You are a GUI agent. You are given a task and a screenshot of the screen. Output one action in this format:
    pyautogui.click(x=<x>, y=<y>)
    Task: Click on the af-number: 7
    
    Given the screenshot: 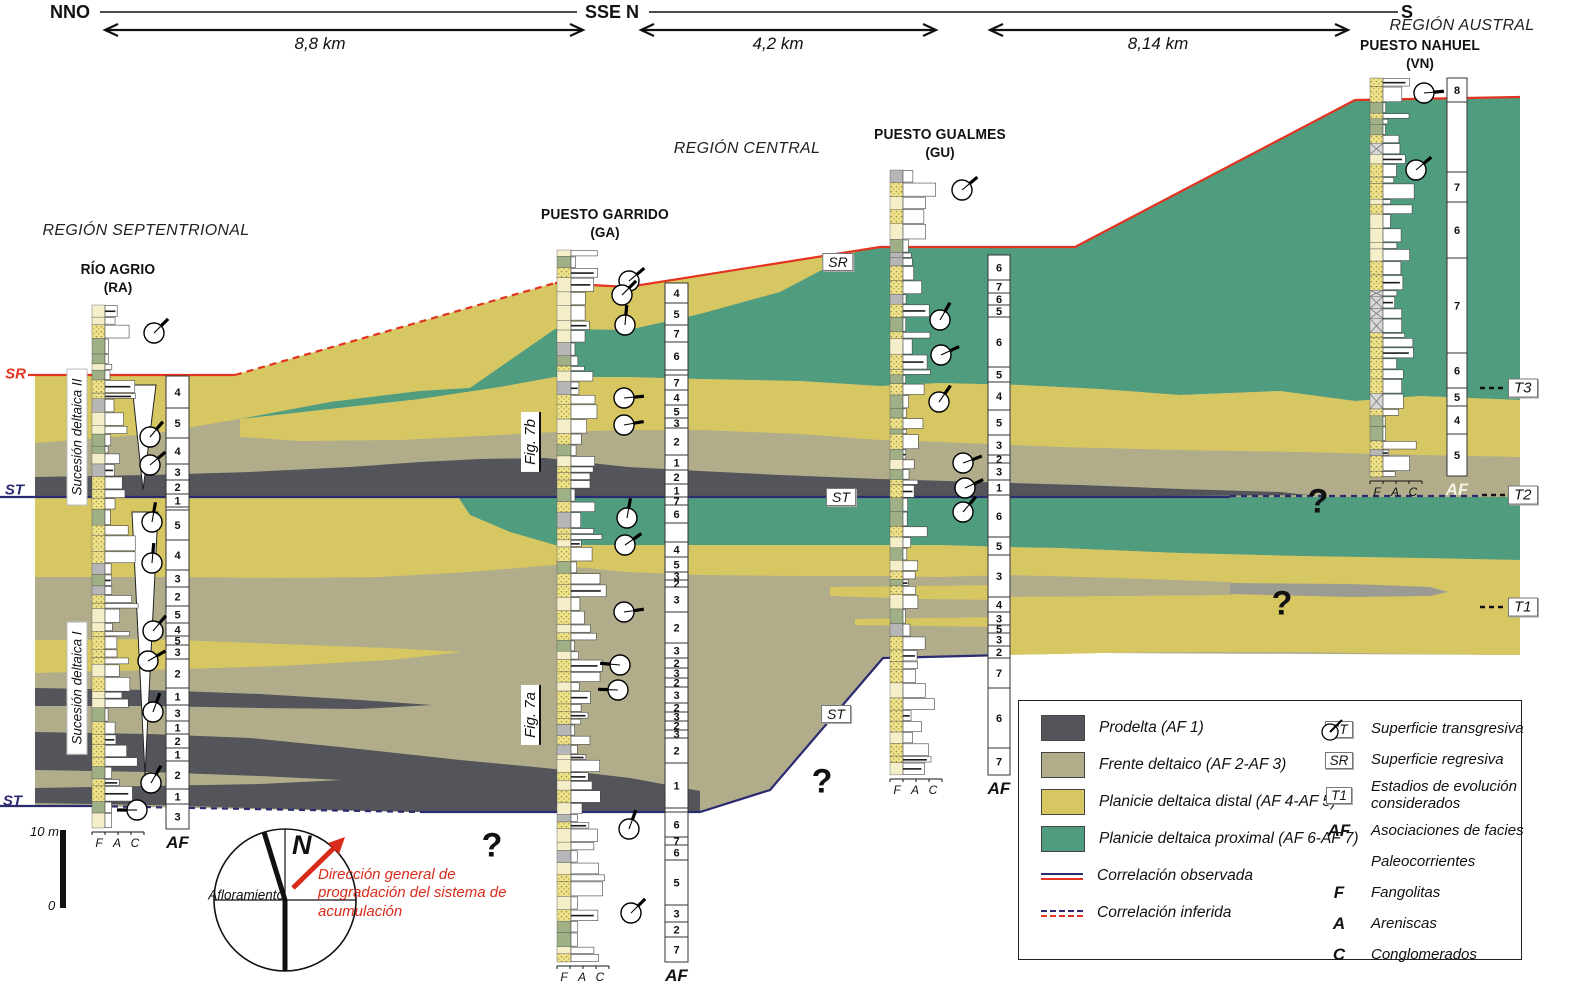 What is the action you would take?
    pyautogui.click(x=1457, y=188)
    